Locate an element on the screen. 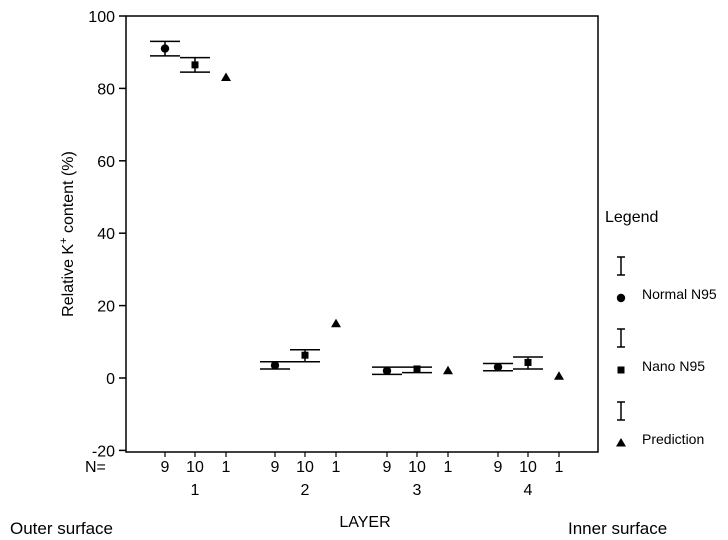 This screenshot has width=728, height=540. legend: Normal N95 Nano N95 Prediction is located at coordinates (666, 351).